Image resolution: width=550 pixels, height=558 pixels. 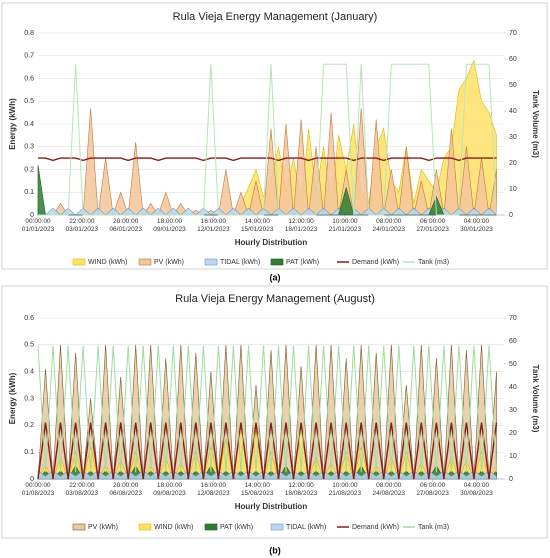 What do you see at coordinates (301, 225) in the screenshot?
I see `x-tick-label: 12:00:00 18/01/2023` at bounding box center [301, 225].